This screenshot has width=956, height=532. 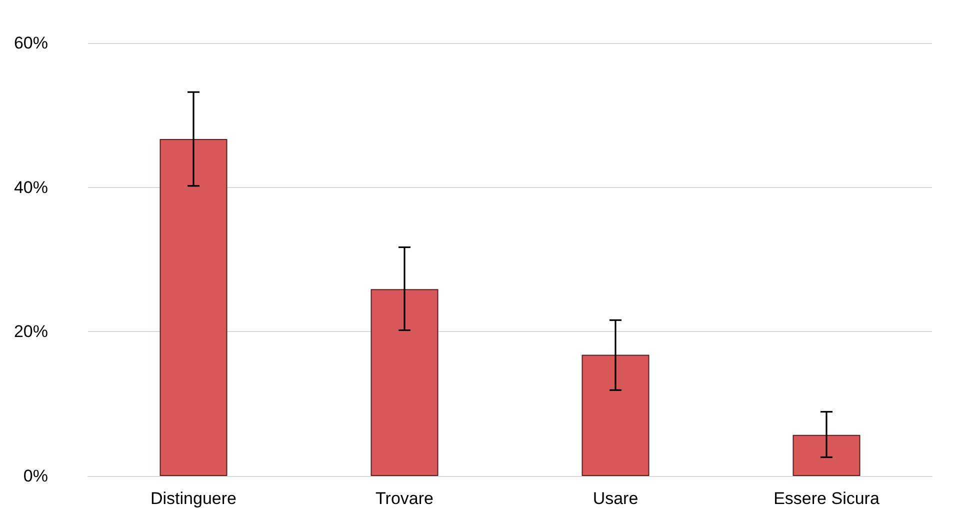 I want to click on y-tick-label: 20%, so click(x=31, y=332).